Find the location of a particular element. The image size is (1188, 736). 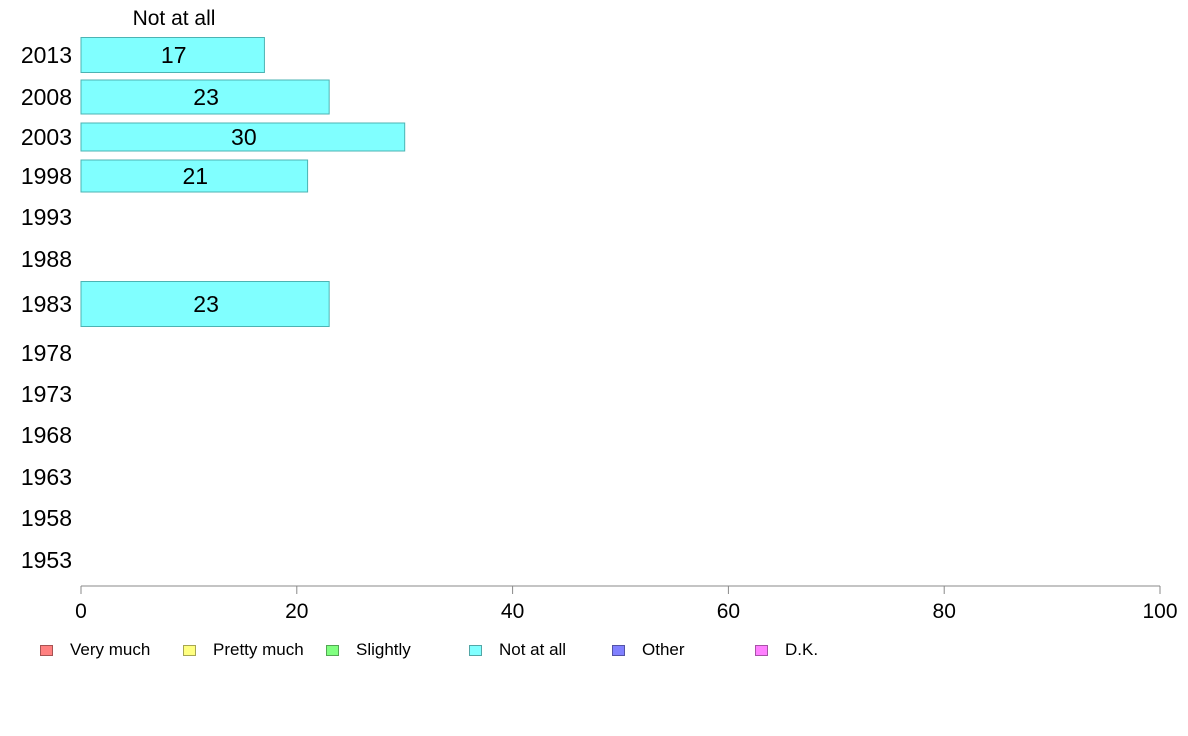

x-tick-label: 60 is located at coordinates (728, 611).